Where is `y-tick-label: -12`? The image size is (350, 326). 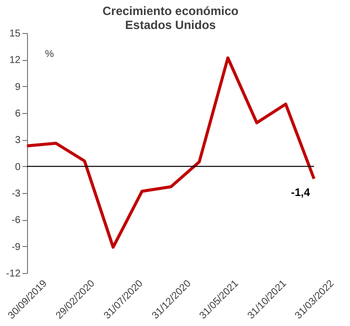
y-tick-label: -12 is located at coordinates (13, 274).